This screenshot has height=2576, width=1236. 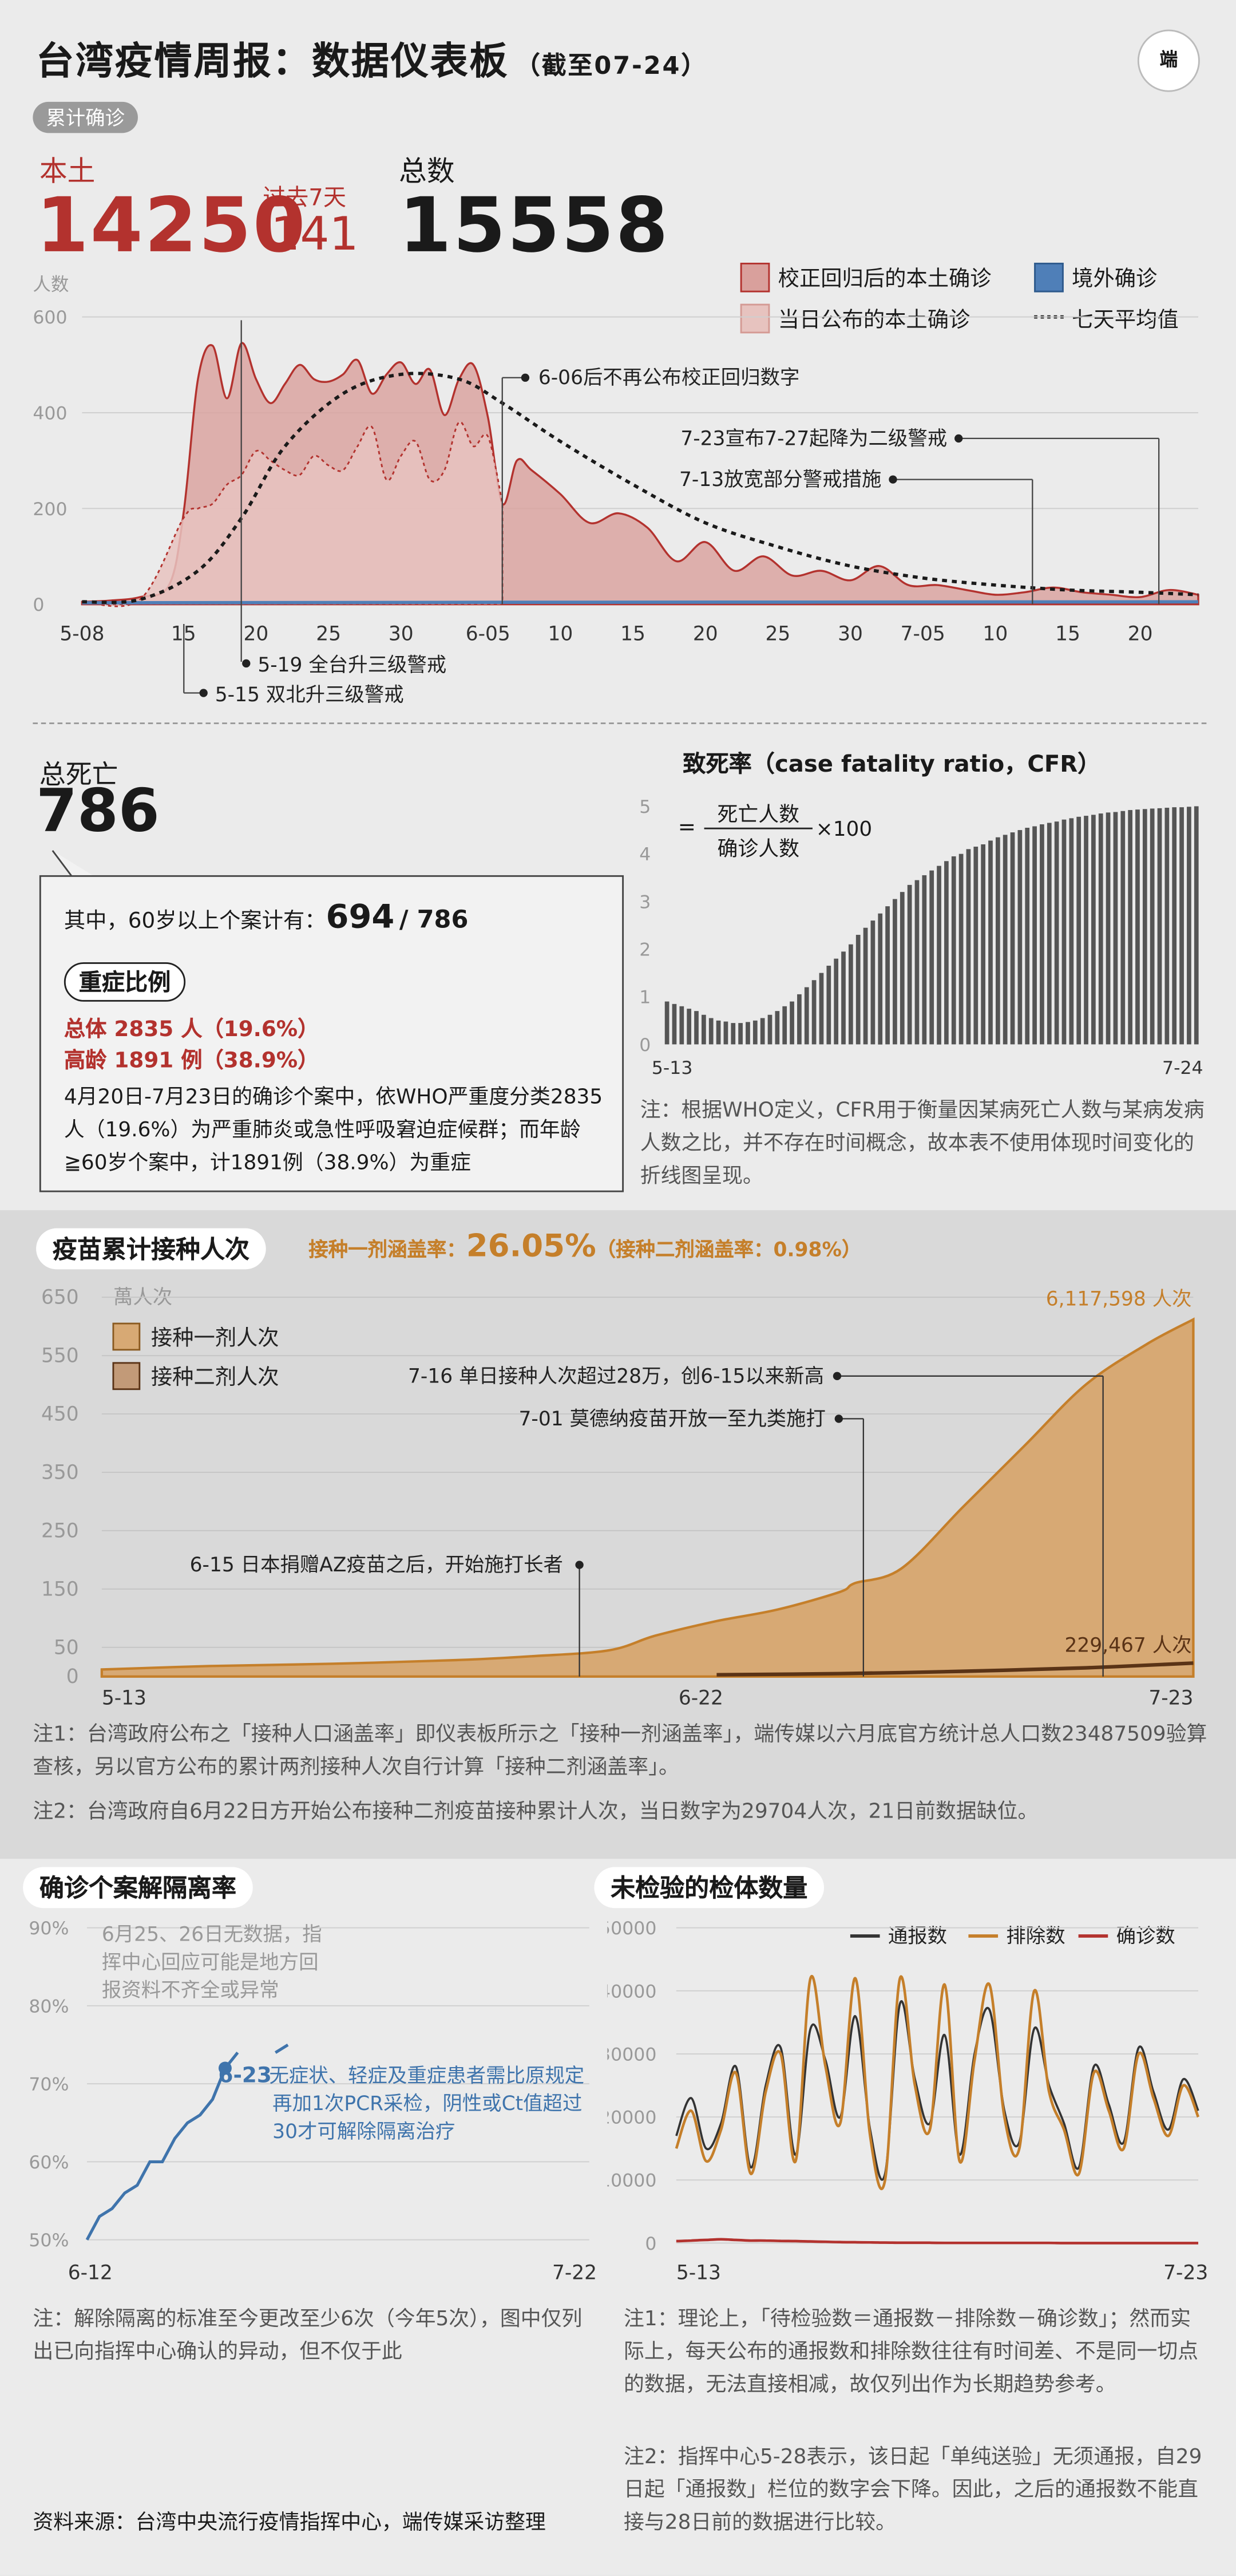 What do you see at coordinates (360, 916) in the screenshot?
I see `over60-value: 694` at bounding box center [360, 916].